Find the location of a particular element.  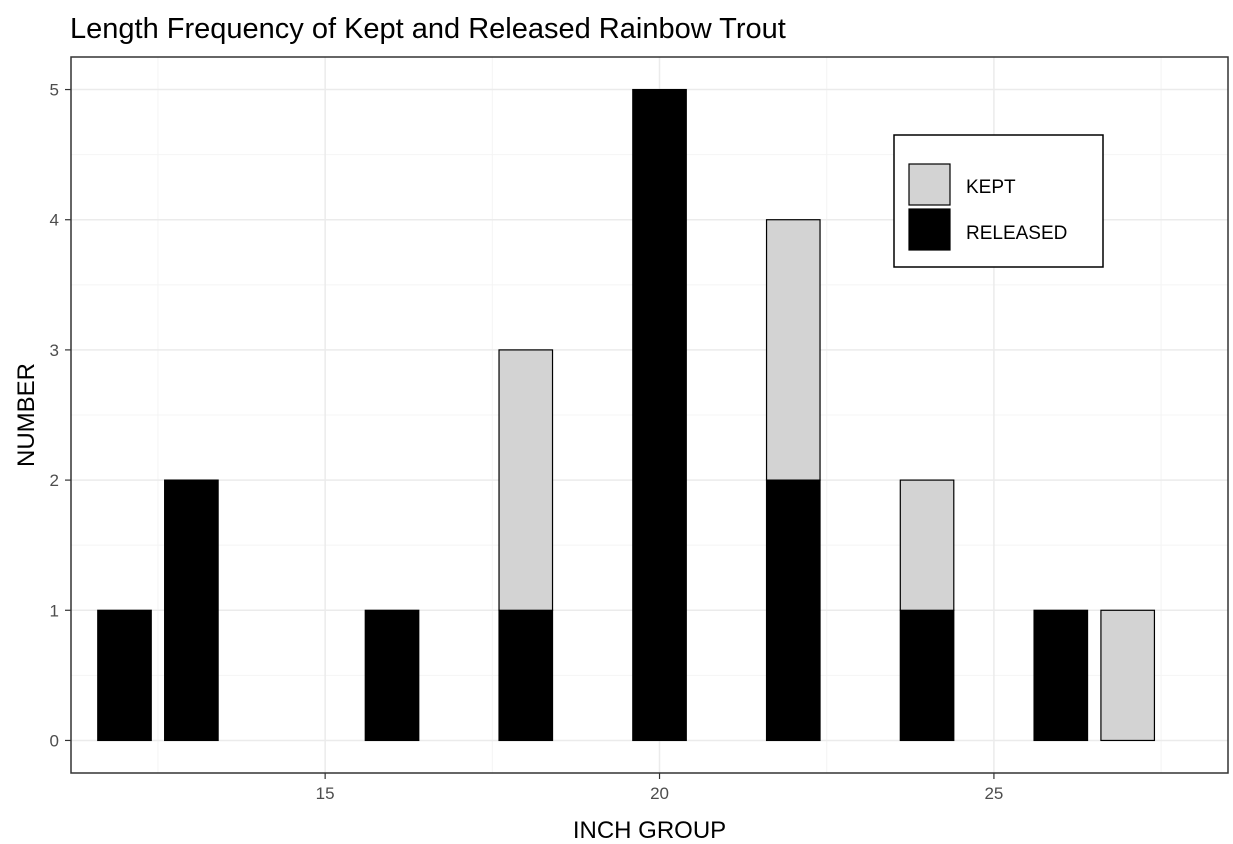

legend: KEPT RELEASED is located at coordinates (998, 201).